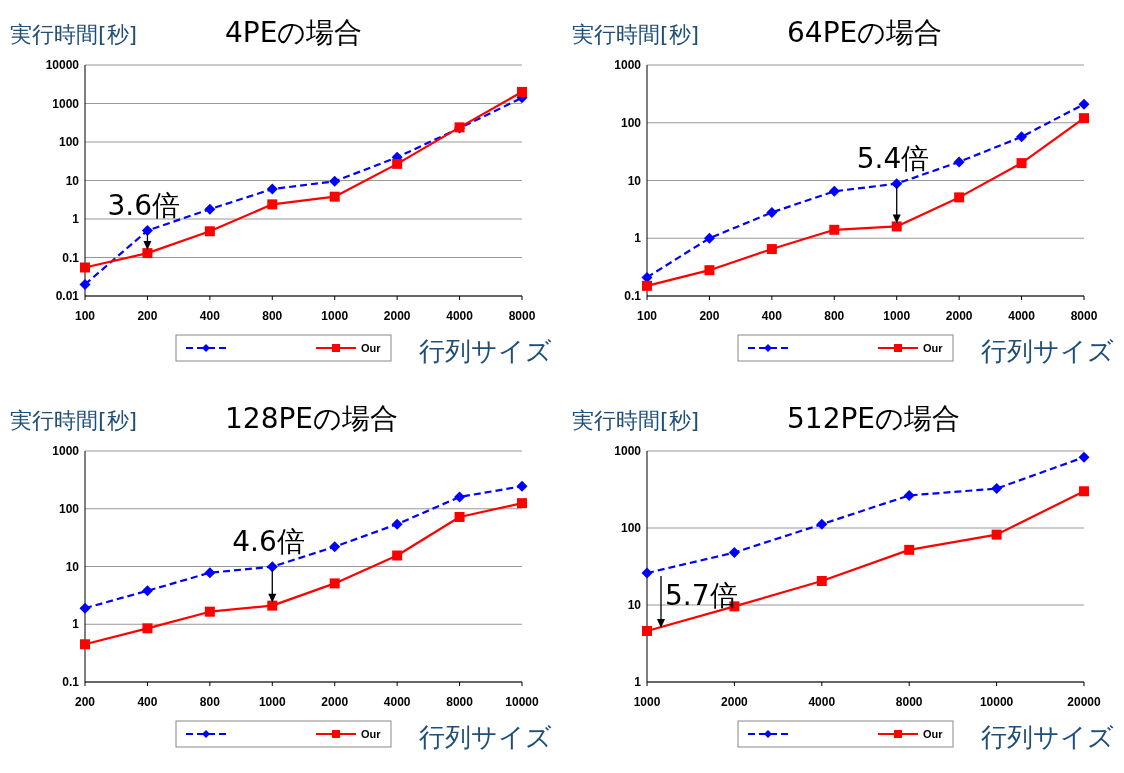  I want to click on x-tick-label: 10000, so click(996, 702).